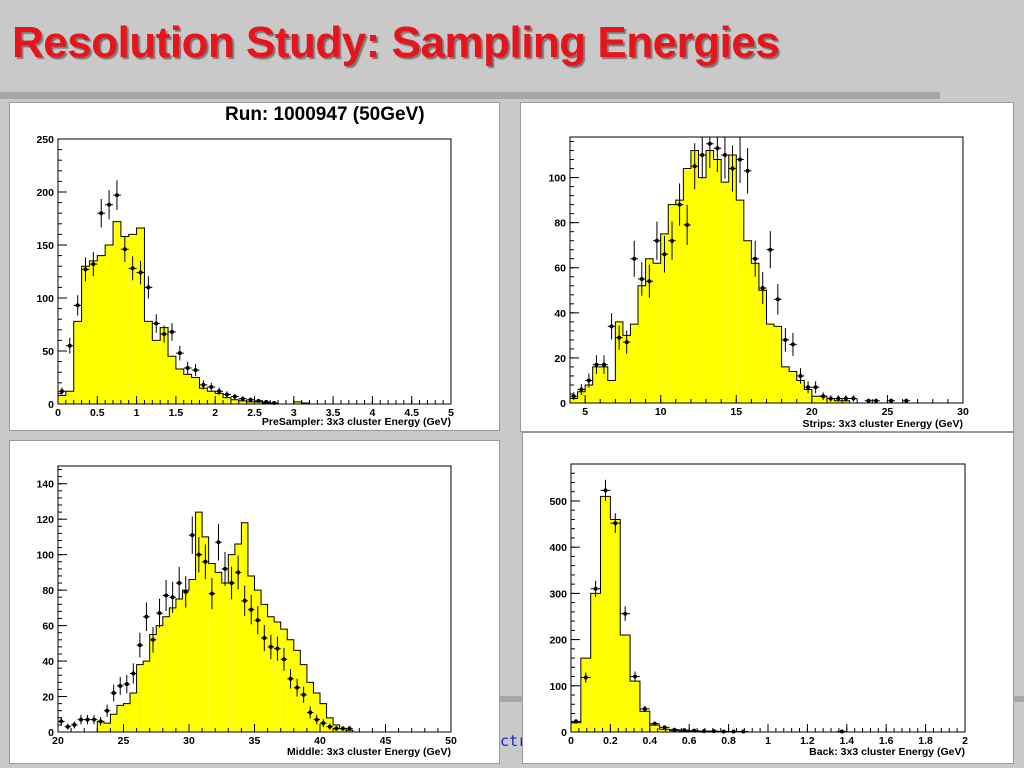 The width and height of the screenshot is (1024, 768). Describe the element at coordinates (369, 752) in the screenshot. I see `x-axis-label: Middle: 3x3 cluster Energy (GeV)` at that location.